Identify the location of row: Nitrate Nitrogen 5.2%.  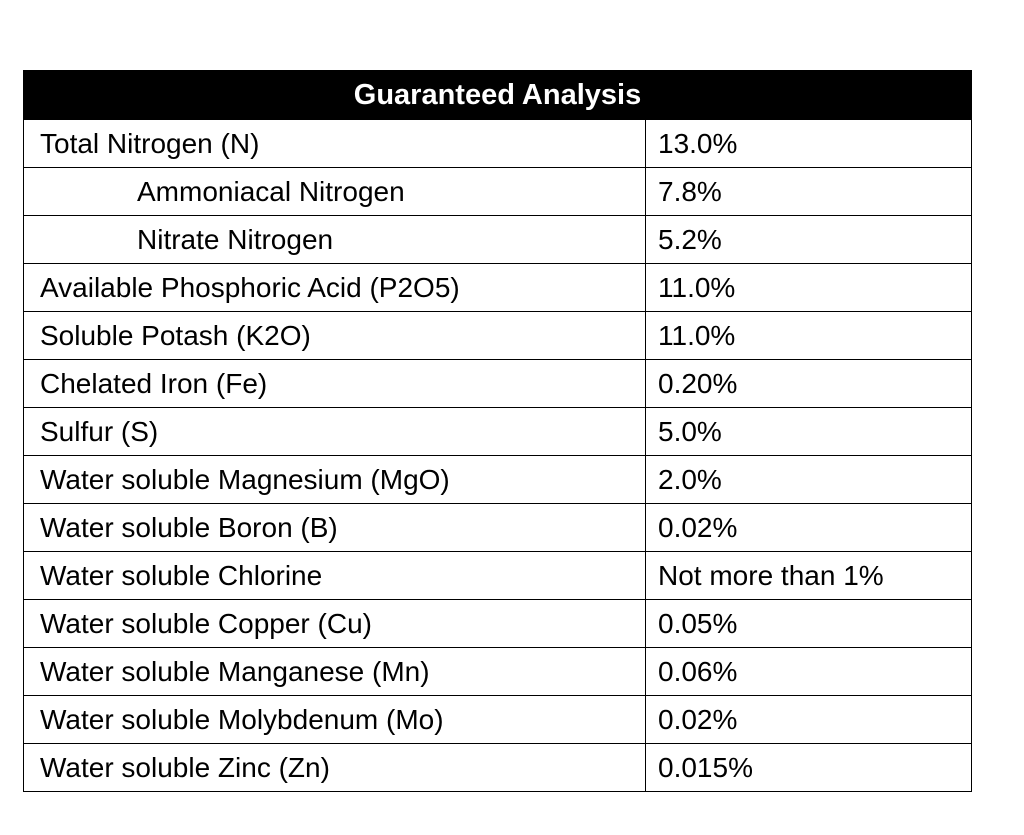
(497, 239).